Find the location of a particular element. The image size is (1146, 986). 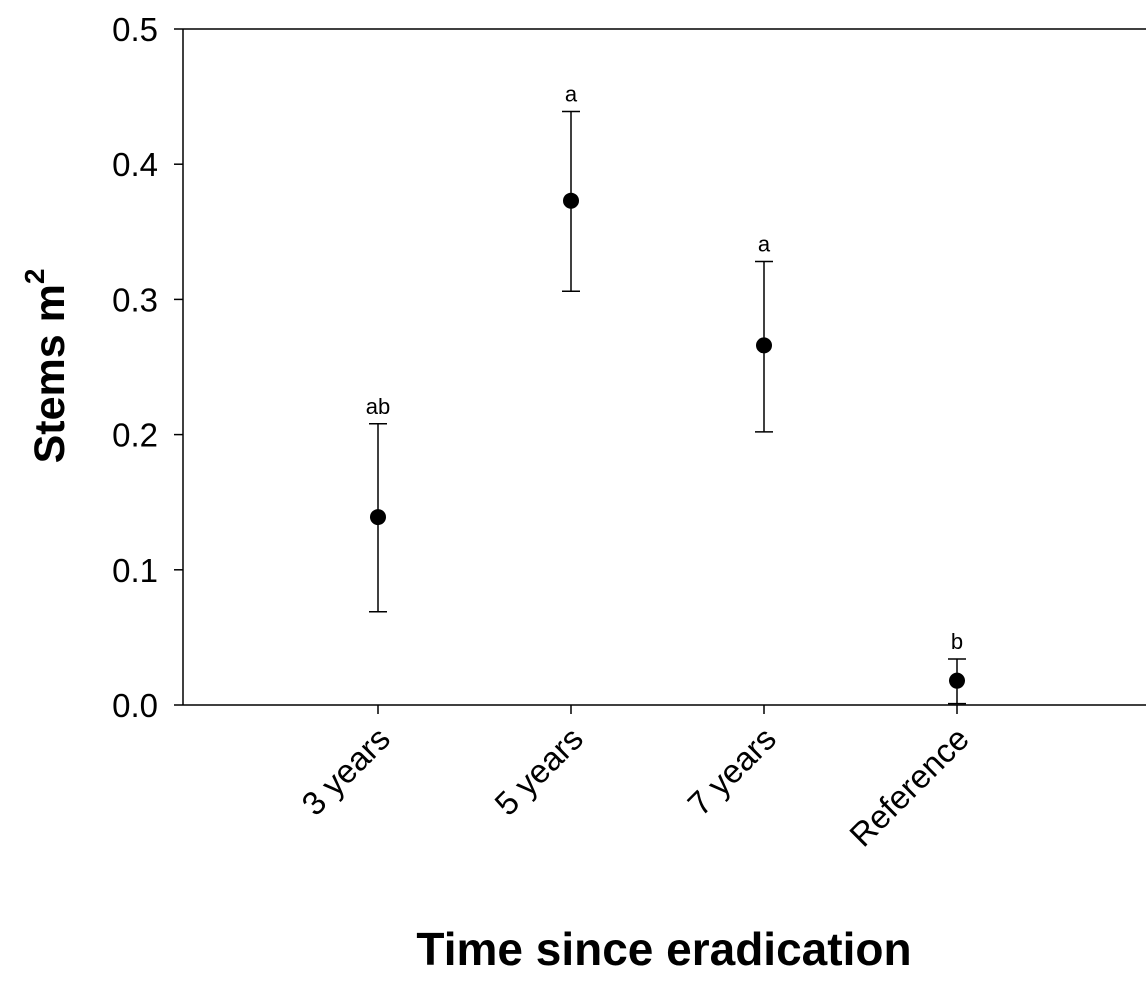

y-axis-title: Stems m2 is located at coordinates (46, 366).